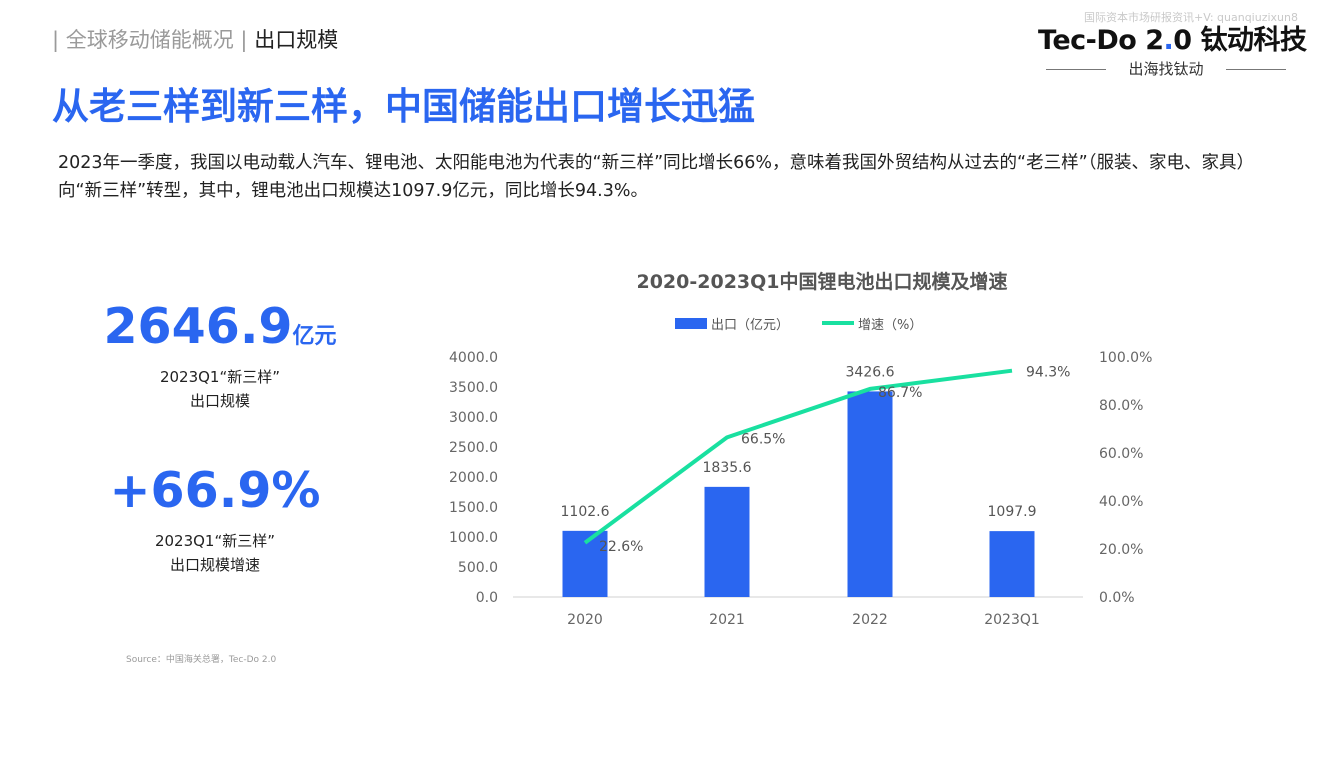  What do you see at coordinates (1121, 406) in the screenshot?
I see `y-right-tick-label: 80.0%` at bounding box center [1121, 406].